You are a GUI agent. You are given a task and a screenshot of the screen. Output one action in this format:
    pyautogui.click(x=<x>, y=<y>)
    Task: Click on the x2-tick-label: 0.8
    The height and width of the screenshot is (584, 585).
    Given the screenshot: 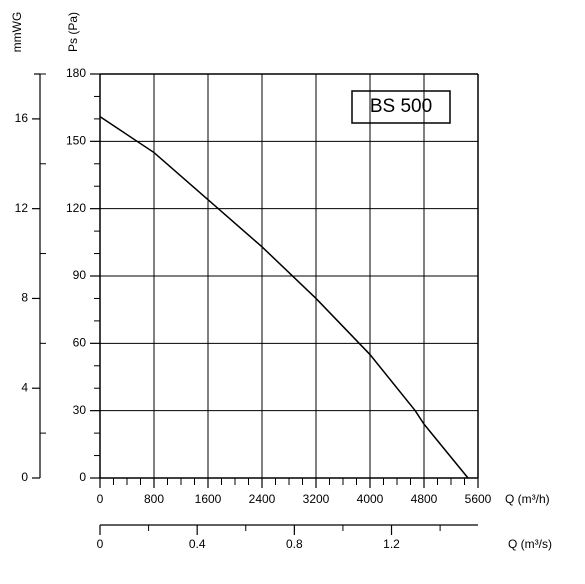 What is the action you would take?
    pyautogui.click(x=294, y=544)
    